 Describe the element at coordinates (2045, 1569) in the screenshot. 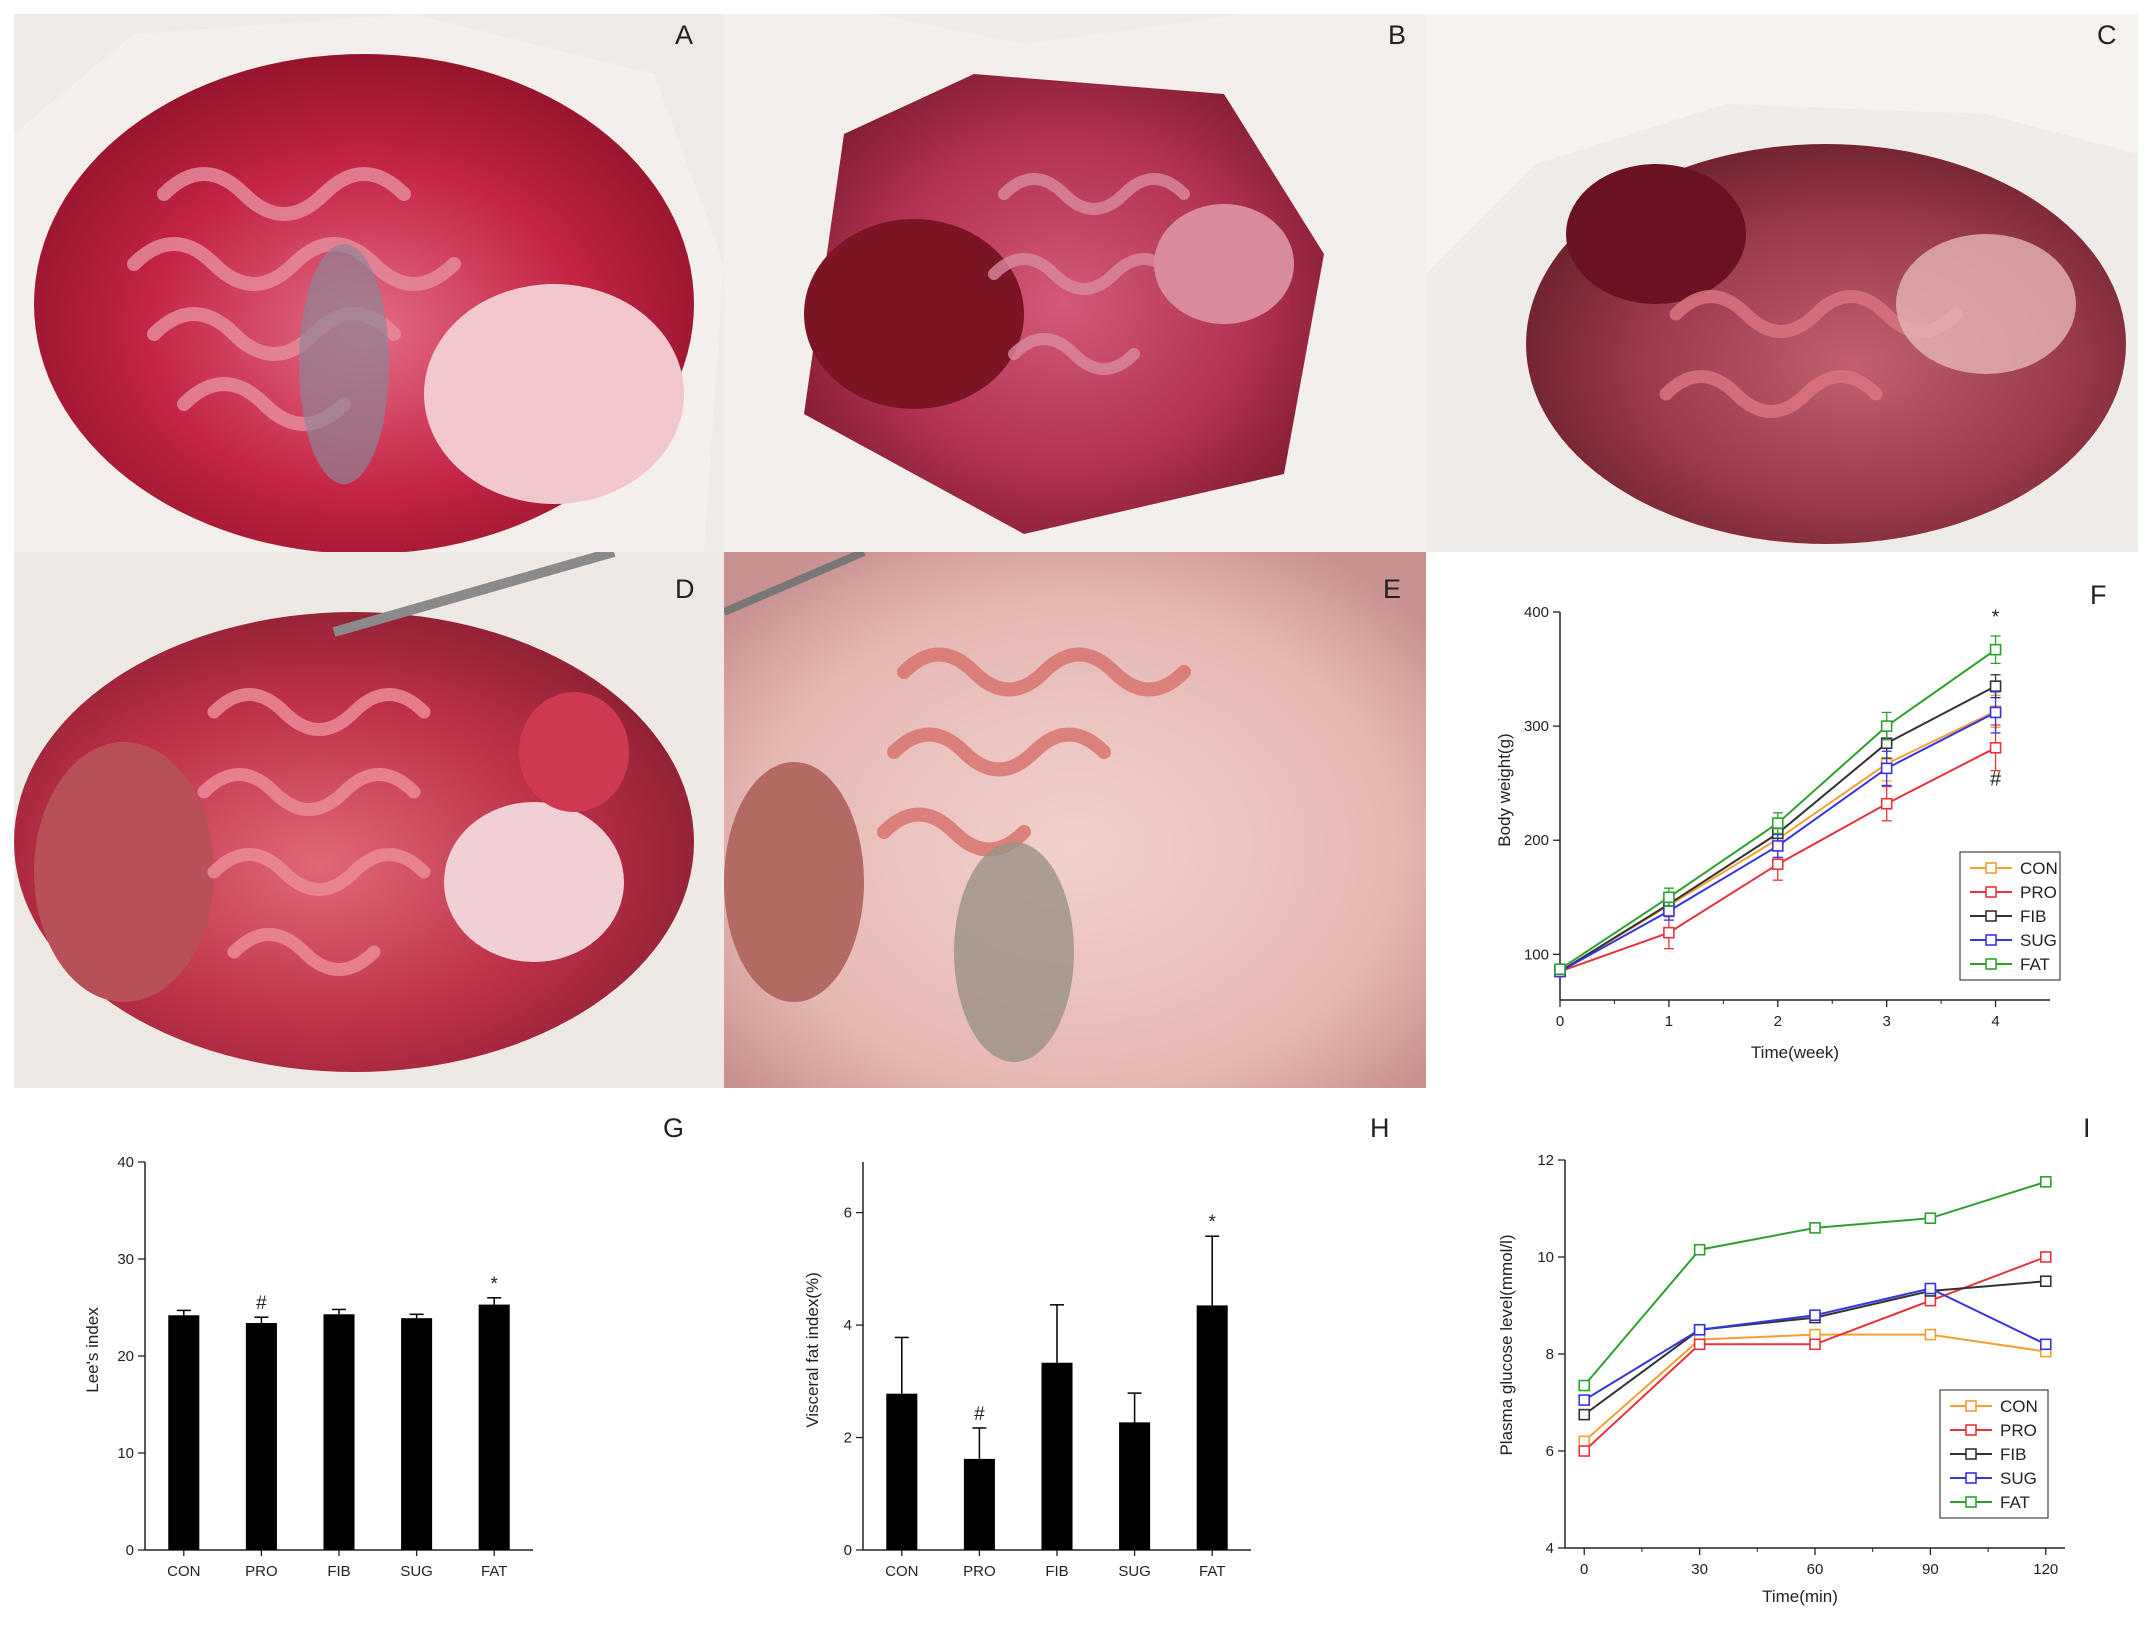

I see `plasma-glucose-x-tick-label: 120` at that location.